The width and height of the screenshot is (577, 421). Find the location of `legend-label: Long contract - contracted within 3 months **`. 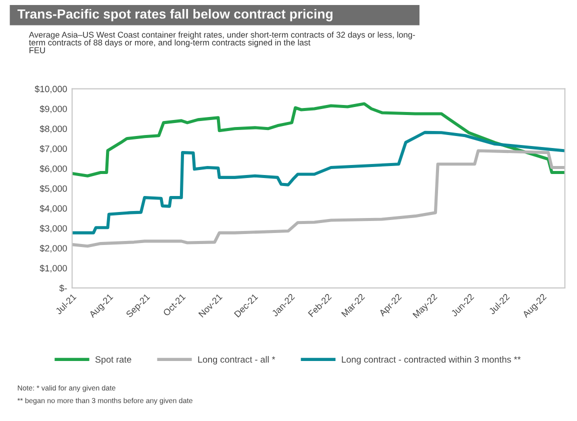

legend-label: Long contract - contracted within 3 months ** is located at coordinates (431, 360).